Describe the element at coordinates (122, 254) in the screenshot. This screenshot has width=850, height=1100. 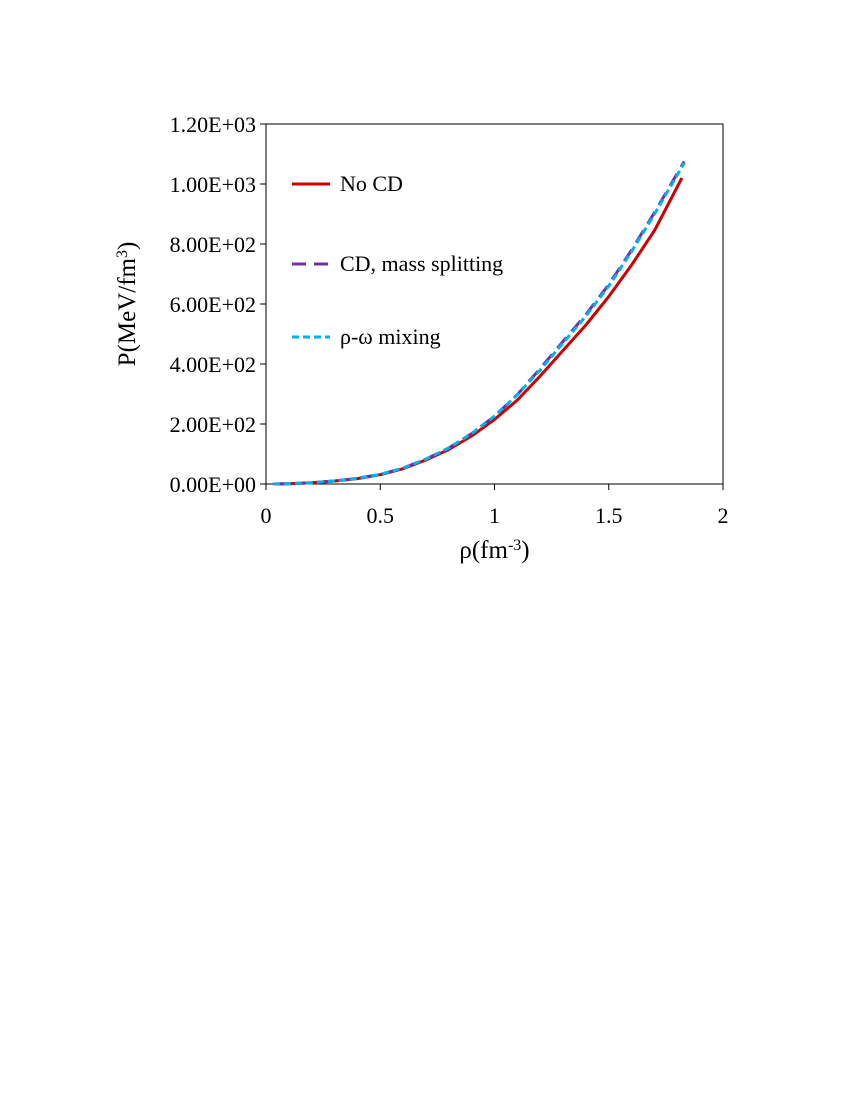
I see `y-axis-title-sup: 3` at that location.